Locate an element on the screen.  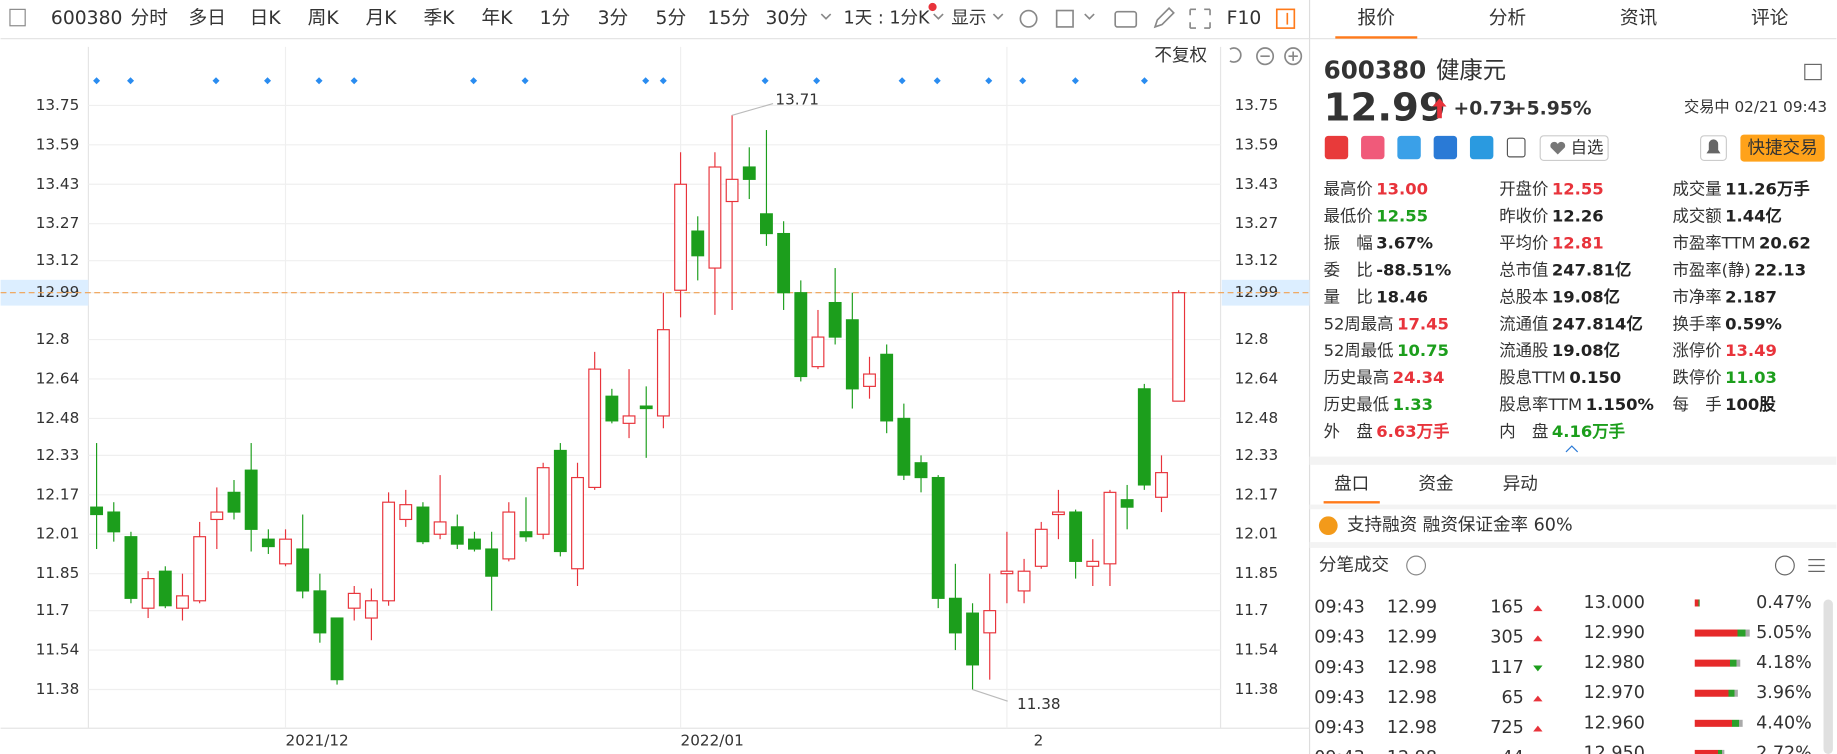
y-tick-label: 11.7 is located at coordinates (53, 610).